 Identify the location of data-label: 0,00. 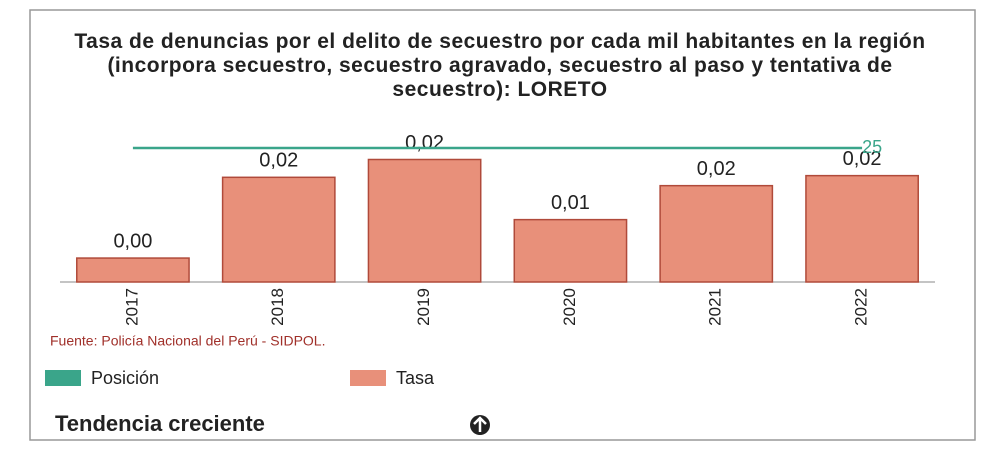
(132, 241).